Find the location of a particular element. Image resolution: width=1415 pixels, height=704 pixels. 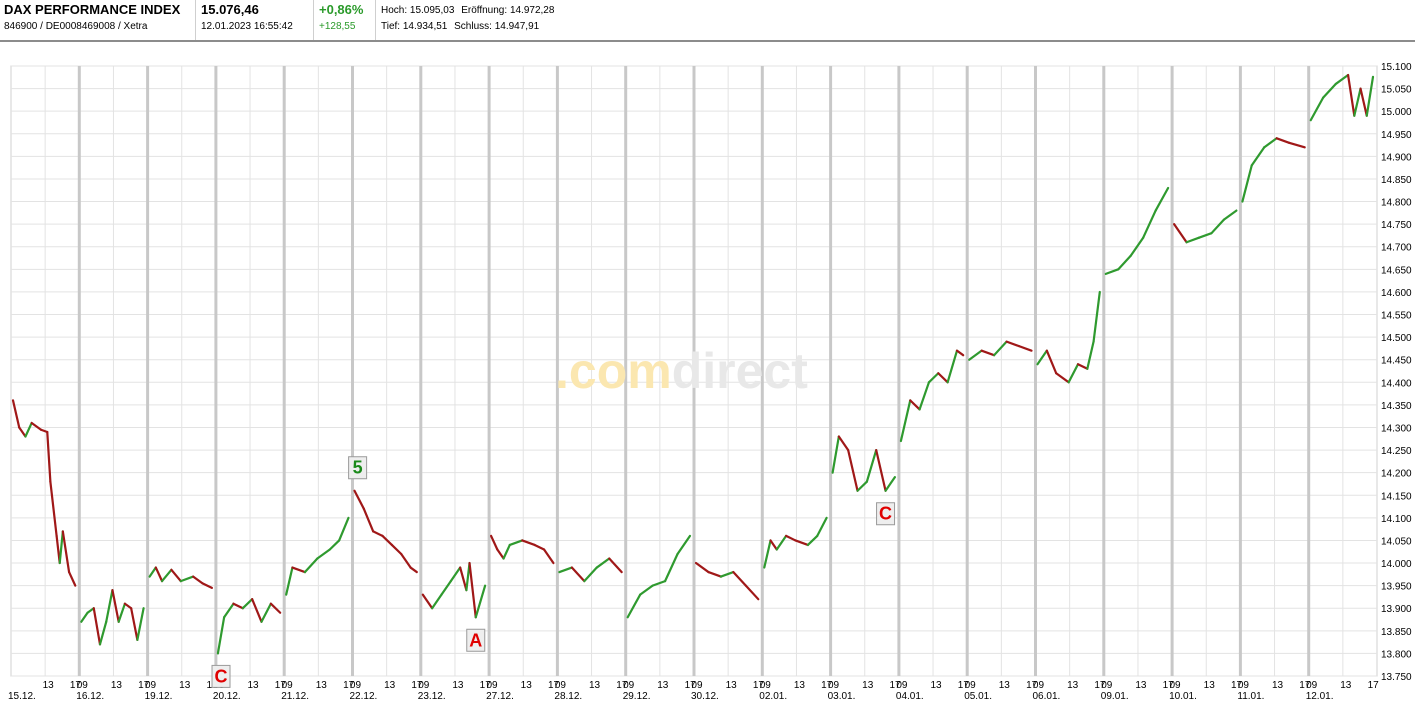

header-separator is located at coordinates (375, 20).